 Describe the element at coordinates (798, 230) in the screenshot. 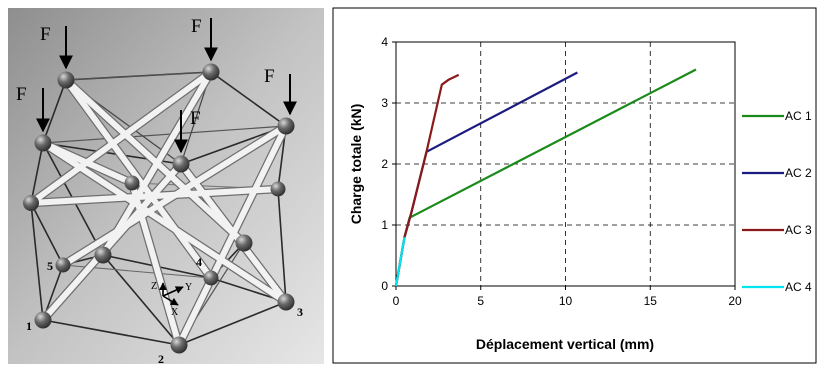

I see `legend-label: AC 3` at that location.